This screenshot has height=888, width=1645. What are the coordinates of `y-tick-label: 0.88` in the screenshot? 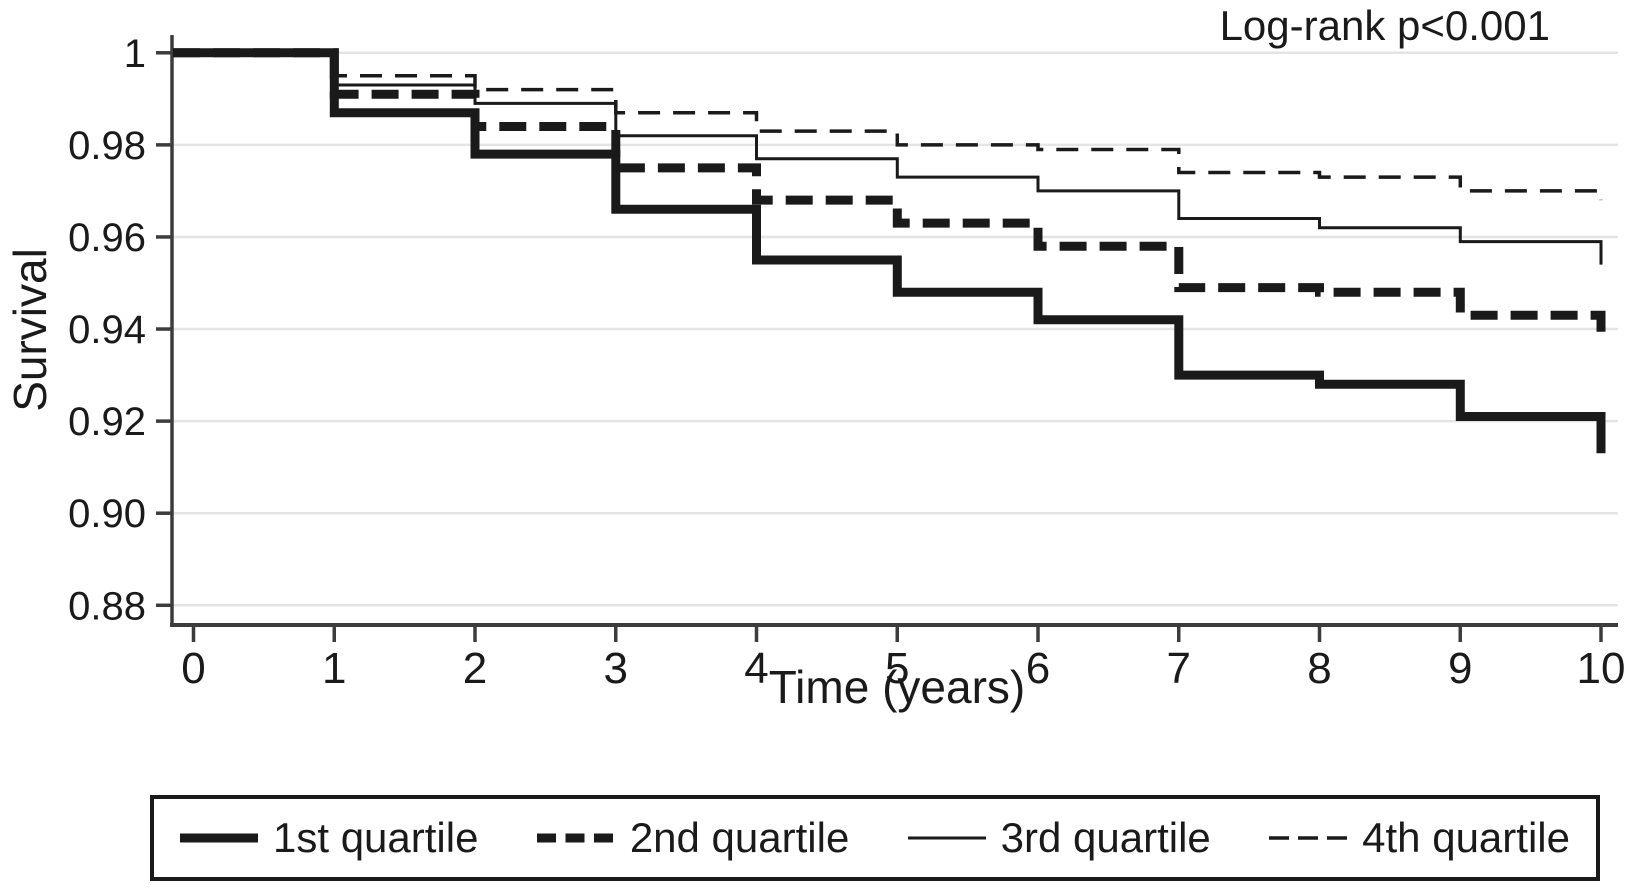 It's located at (107, 606).